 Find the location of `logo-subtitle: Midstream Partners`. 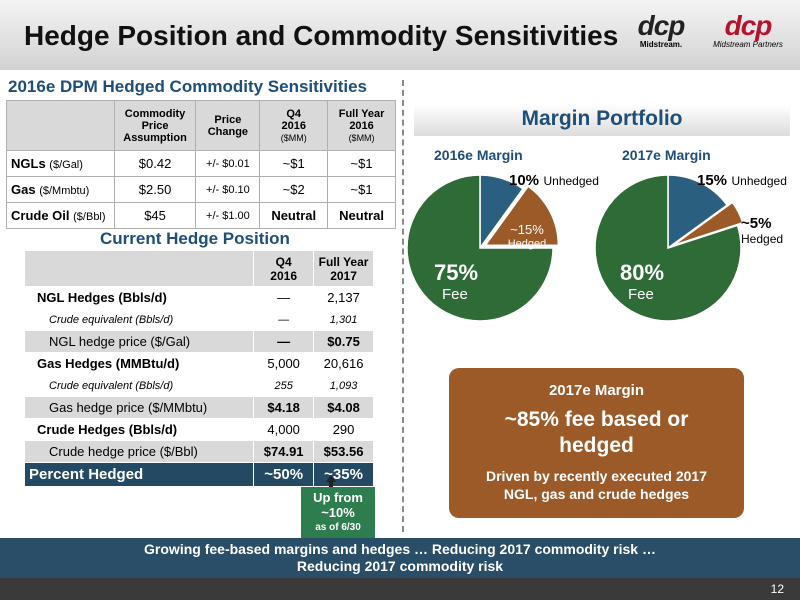

logo-subtitle: Midstream Partners is located at coordinates (748, 44).